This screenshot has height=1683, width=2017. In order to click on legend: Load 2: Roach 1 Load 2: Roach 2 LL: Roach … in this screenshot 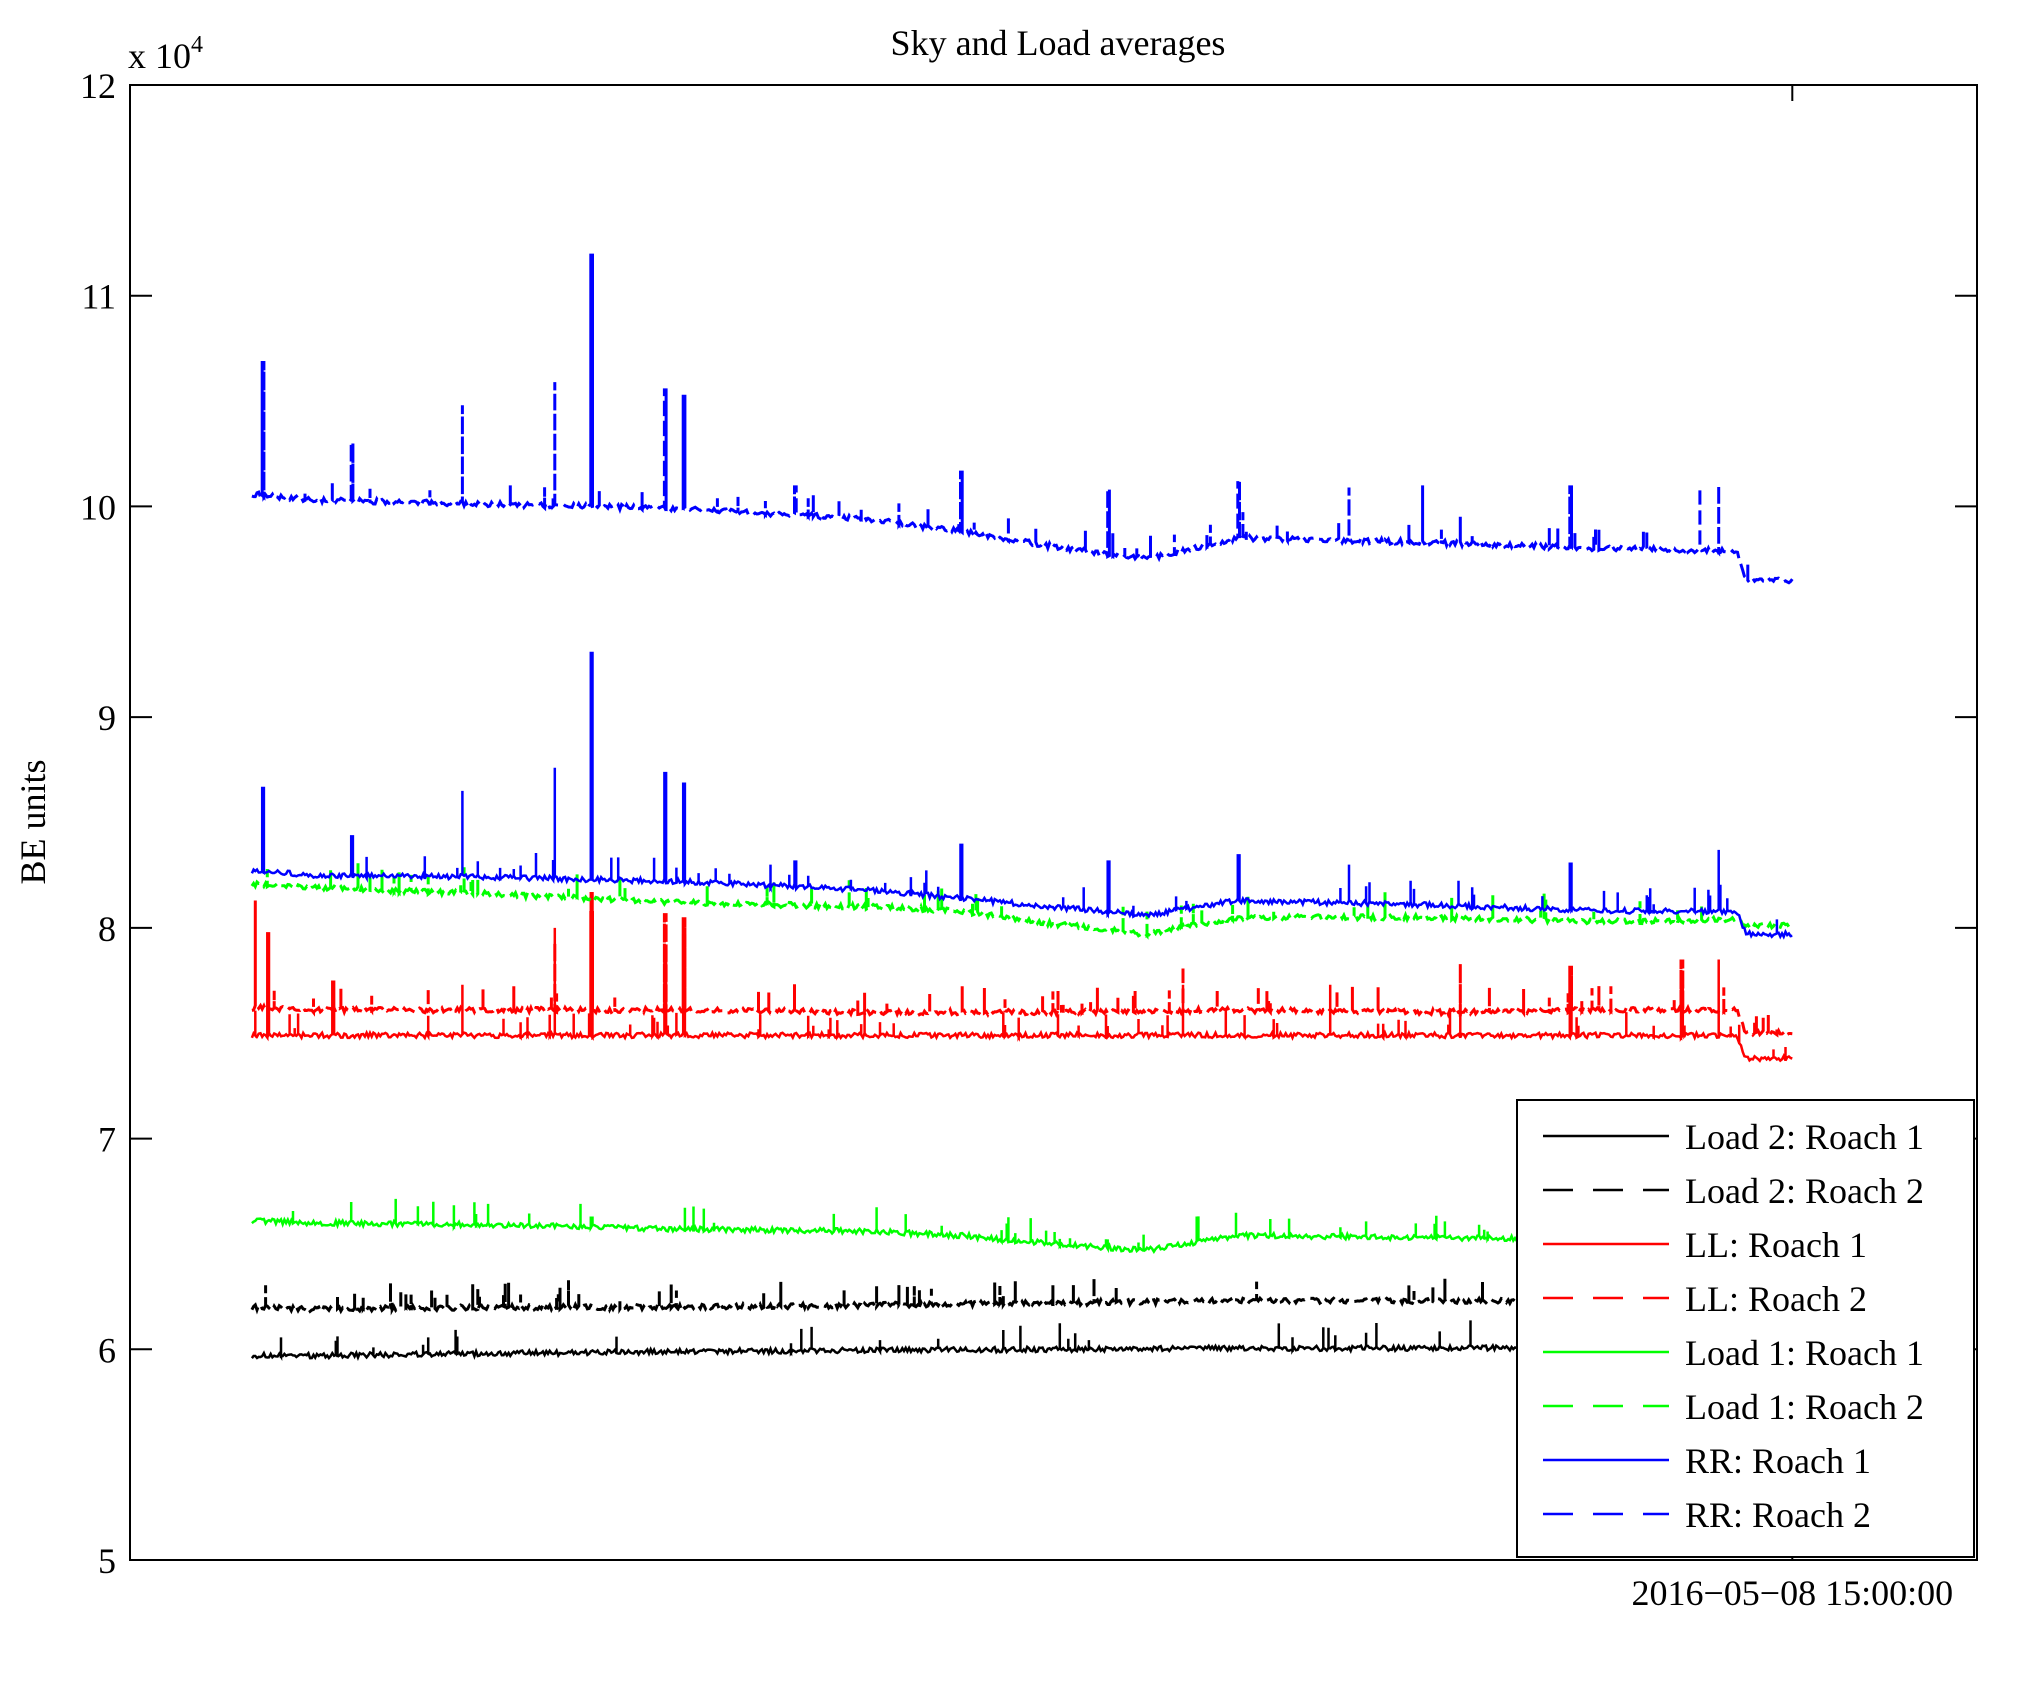, I will do `click(1745, 1328)`.